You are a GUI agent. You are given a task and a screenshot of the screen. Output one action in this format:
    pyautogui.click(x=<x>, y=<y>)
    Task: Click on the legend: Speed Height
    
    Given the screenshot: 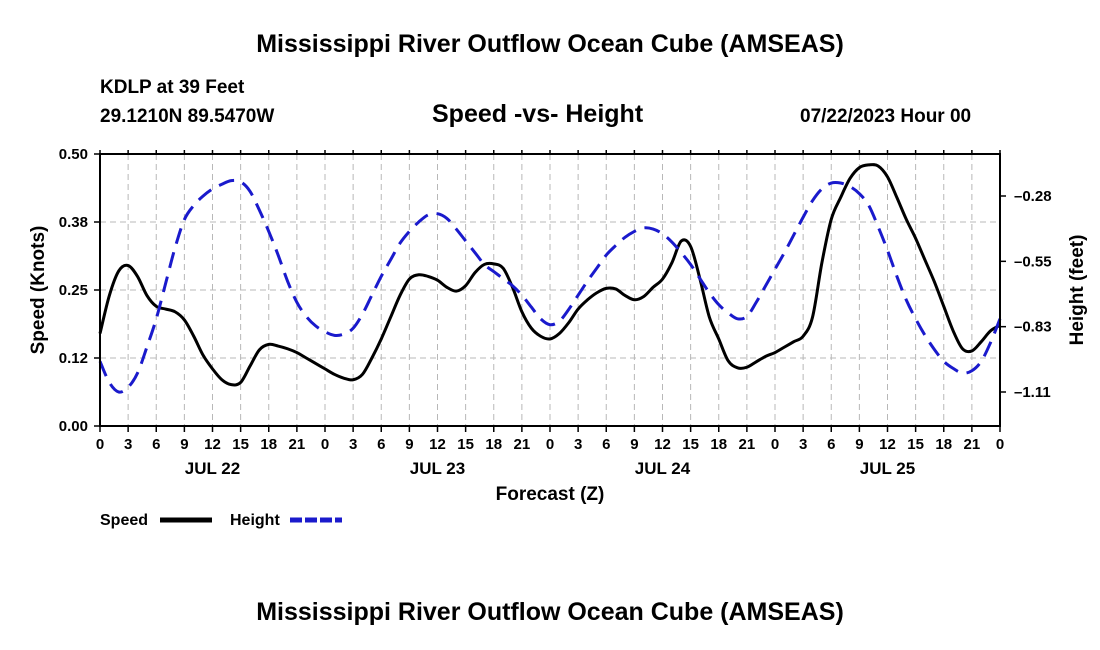 What is the action you would take?
    pyautogui.click(x=221, y=520)
    